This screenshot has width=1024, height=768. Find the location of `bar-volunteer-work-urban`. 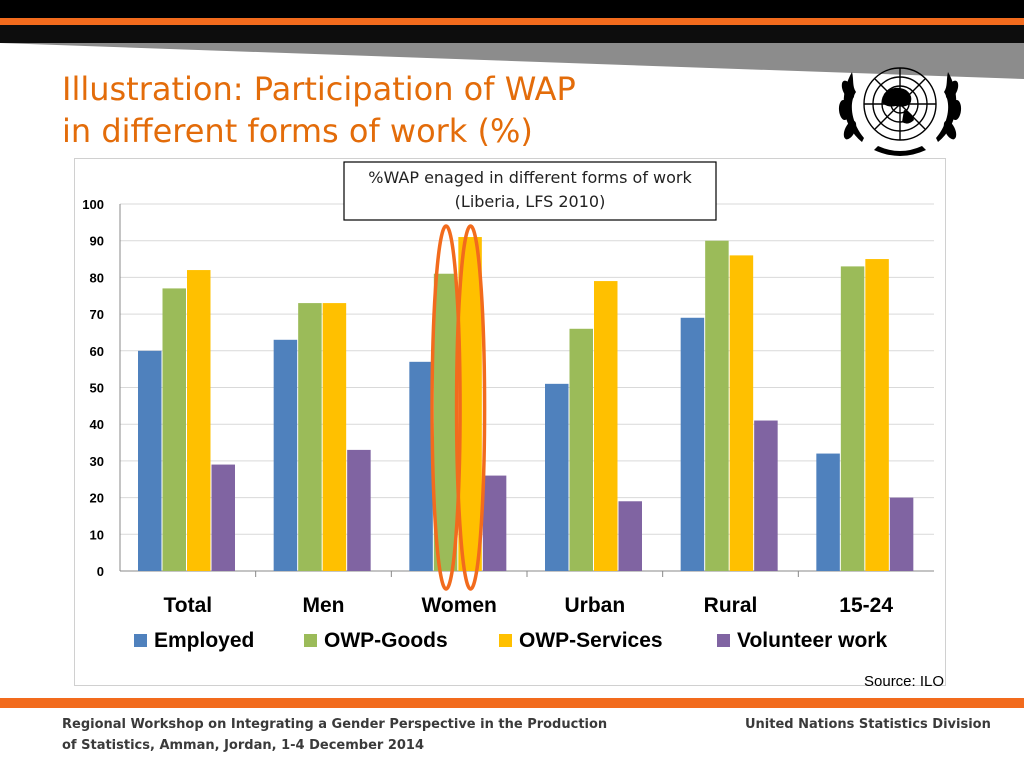

bar-volunteer-work-urban is located at coordinates (630, 536).